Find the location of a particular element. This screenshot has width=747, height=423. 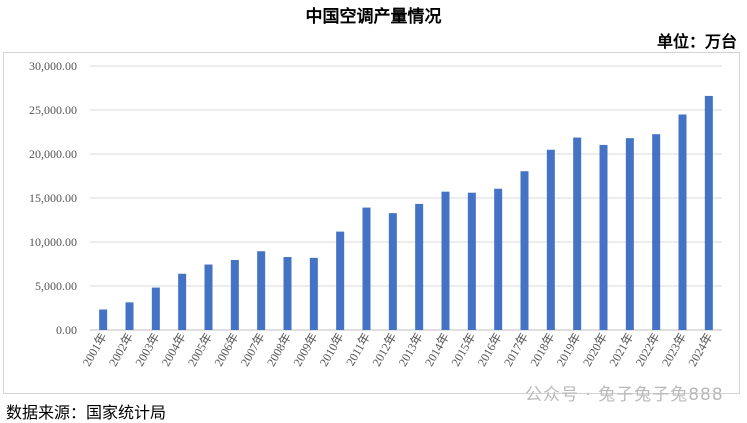

x-tick-label: 2022年 is located at coordinates (648, 350).